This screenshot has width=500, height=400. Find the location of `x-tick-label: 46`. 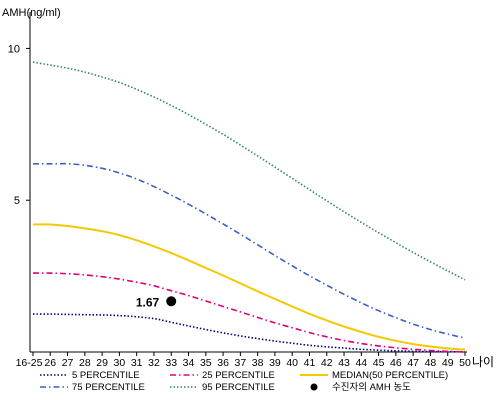

x-tick-label: 46 is located at coordinates (396, 363).